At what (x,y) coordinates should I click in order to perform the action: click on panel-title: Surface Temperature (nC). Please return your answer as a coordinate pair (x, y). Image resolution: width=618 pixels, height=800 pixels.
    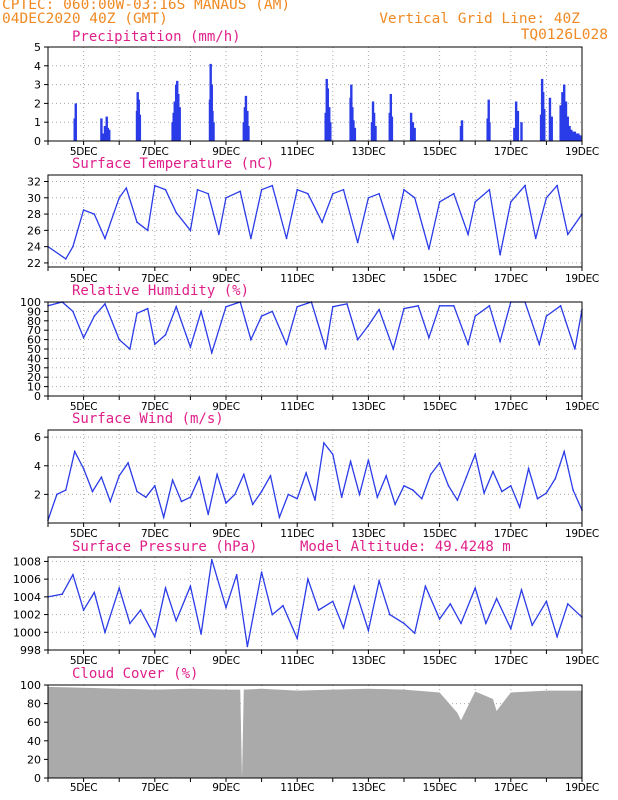
    Looking at the image, I should click on (173, 164).